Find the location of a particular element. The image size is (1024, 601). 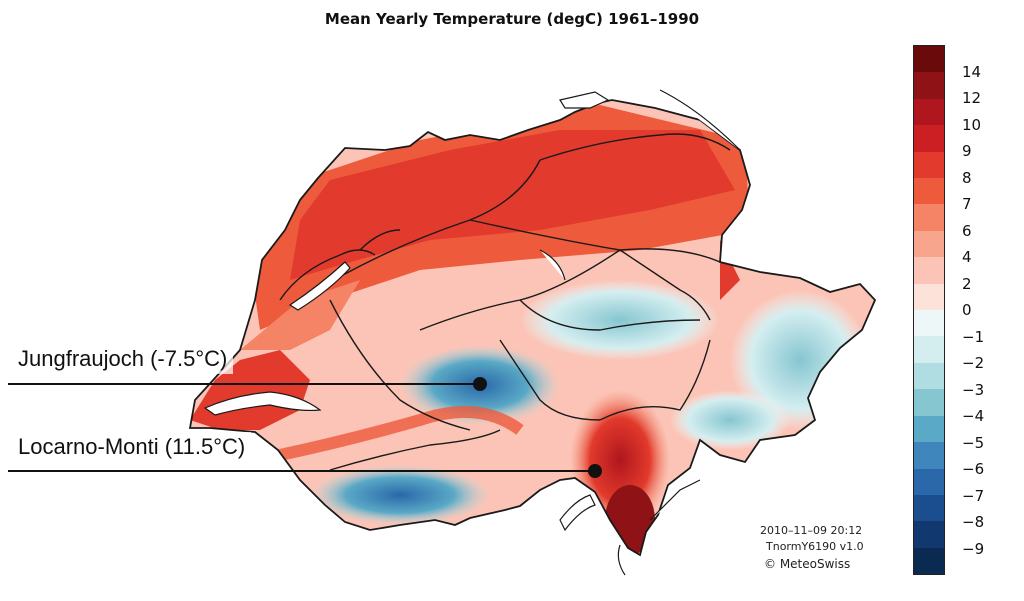

legend-tick-label: 14 is located at coordinates (972, 71).